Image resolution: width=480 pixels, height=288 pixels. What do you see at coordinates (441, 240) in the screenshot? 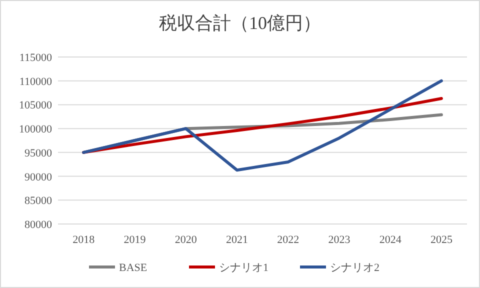
I see `x-tick-label: 2025` at bounding box center [441, 240].